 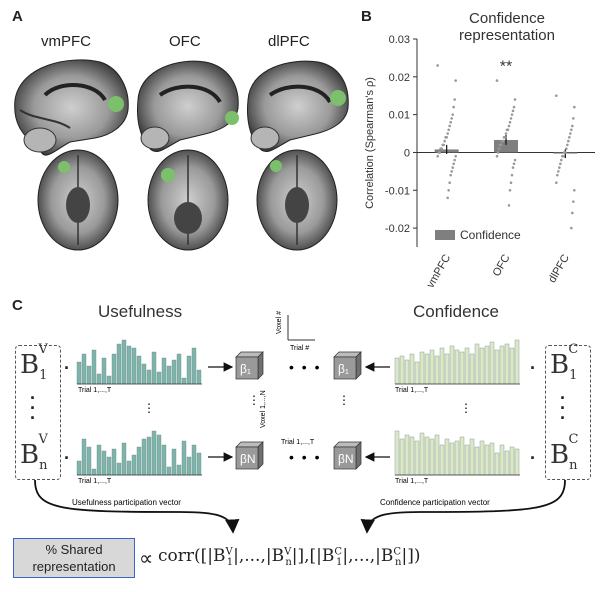 I want to click on sagittal-brain-ofc, so click(x=188, y=106).